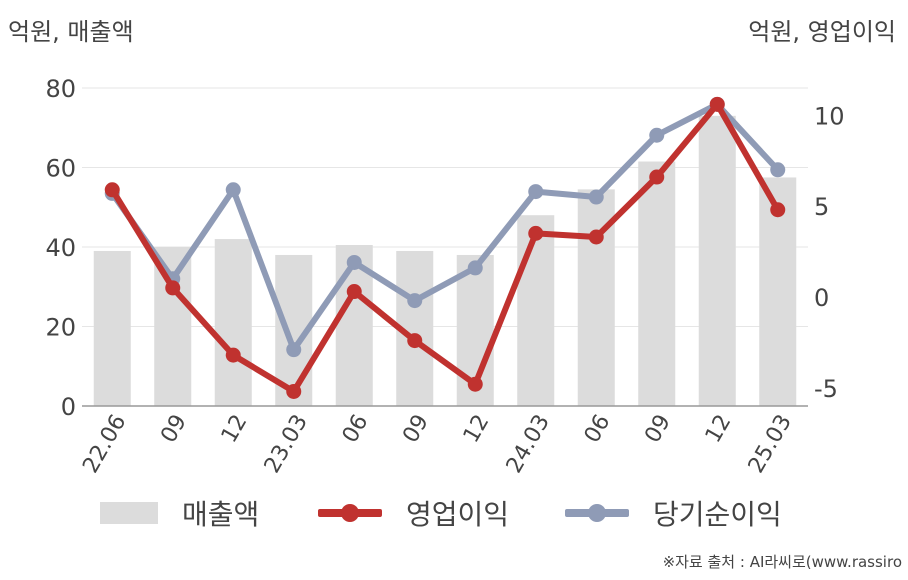 Image resolution: width=908 pixels, height=580 pixels. What do you see at coordinates (60, 89) in the screenshot?
I see `left-tick-label: 80` at bounding box center [60, 89].